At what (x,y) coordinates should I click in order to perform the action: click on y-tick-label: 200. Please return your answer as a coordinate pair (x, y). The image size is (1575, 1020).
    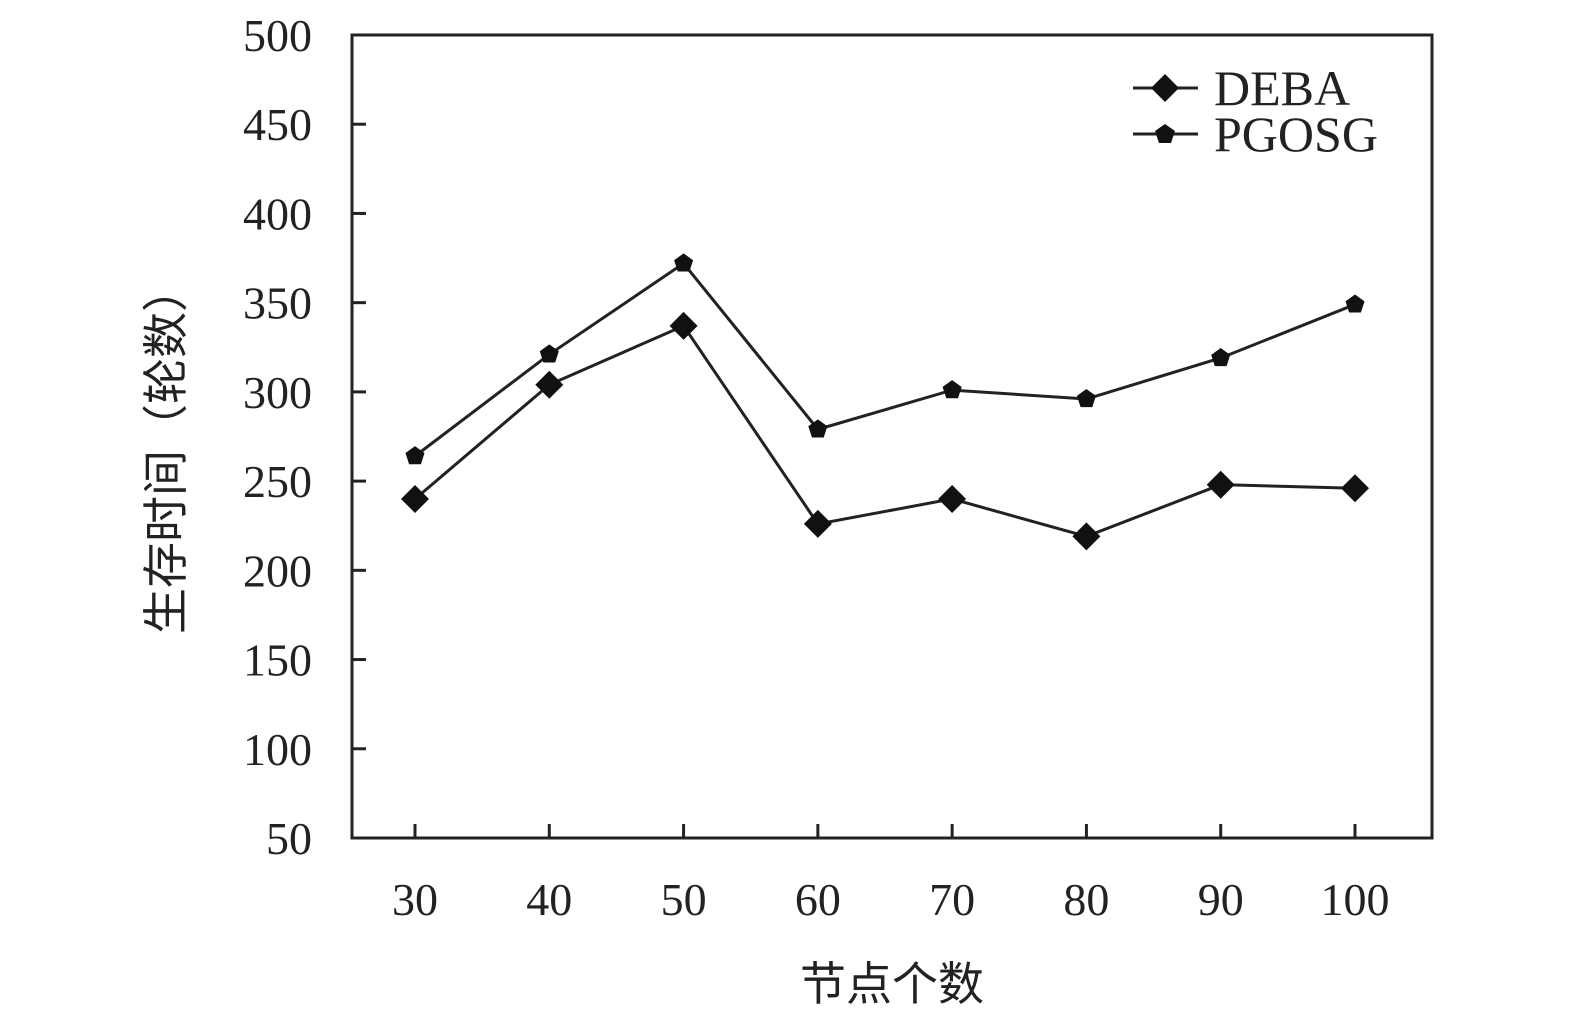
    Looking at the image, I should click on (277, 570).